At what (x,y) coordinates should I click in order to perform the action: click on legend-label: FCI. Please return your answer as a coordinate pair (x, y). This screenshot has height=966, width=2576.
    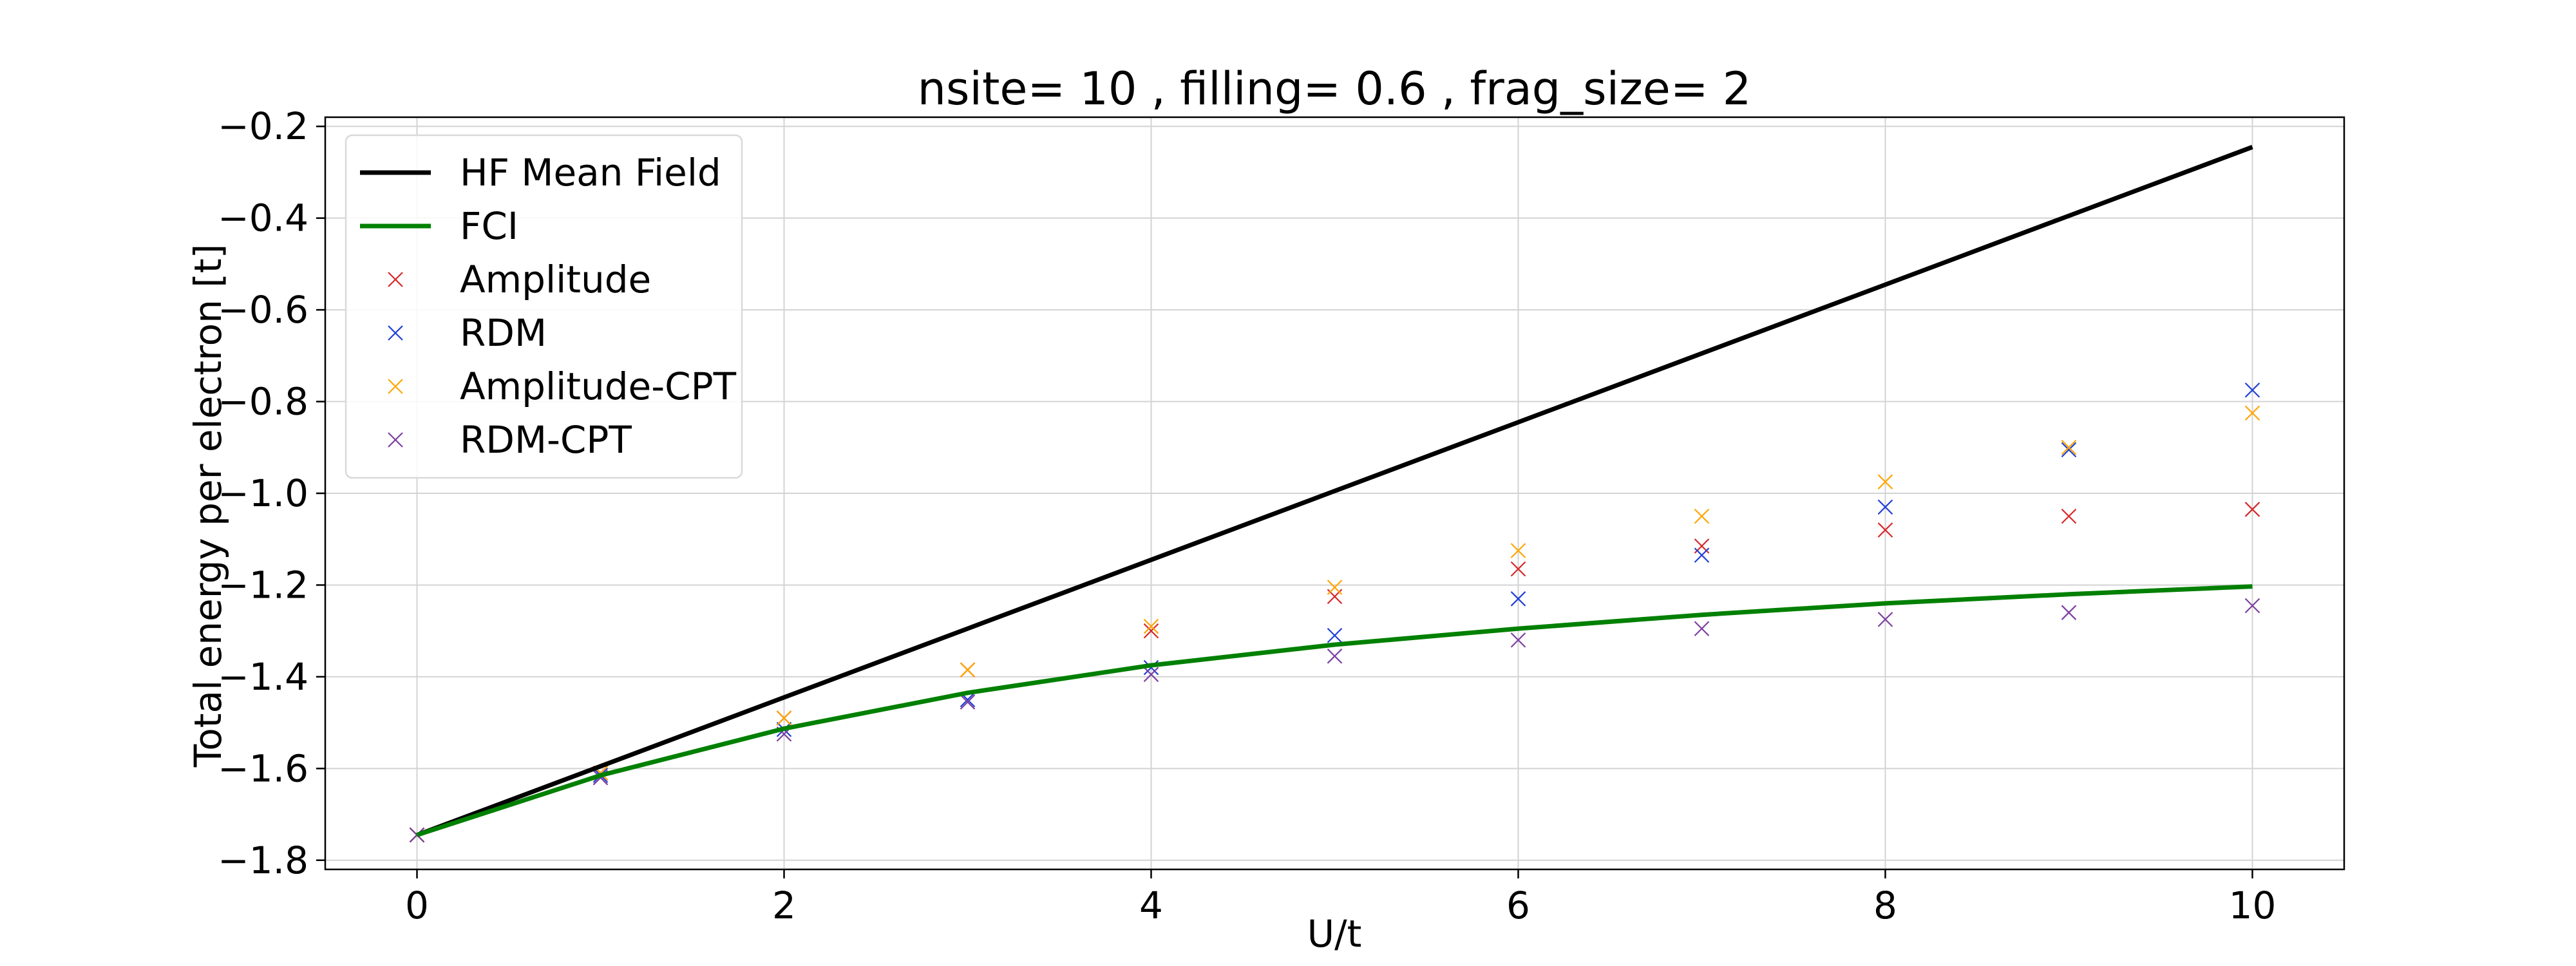
    Looking at the image, I should click on (489, 226).